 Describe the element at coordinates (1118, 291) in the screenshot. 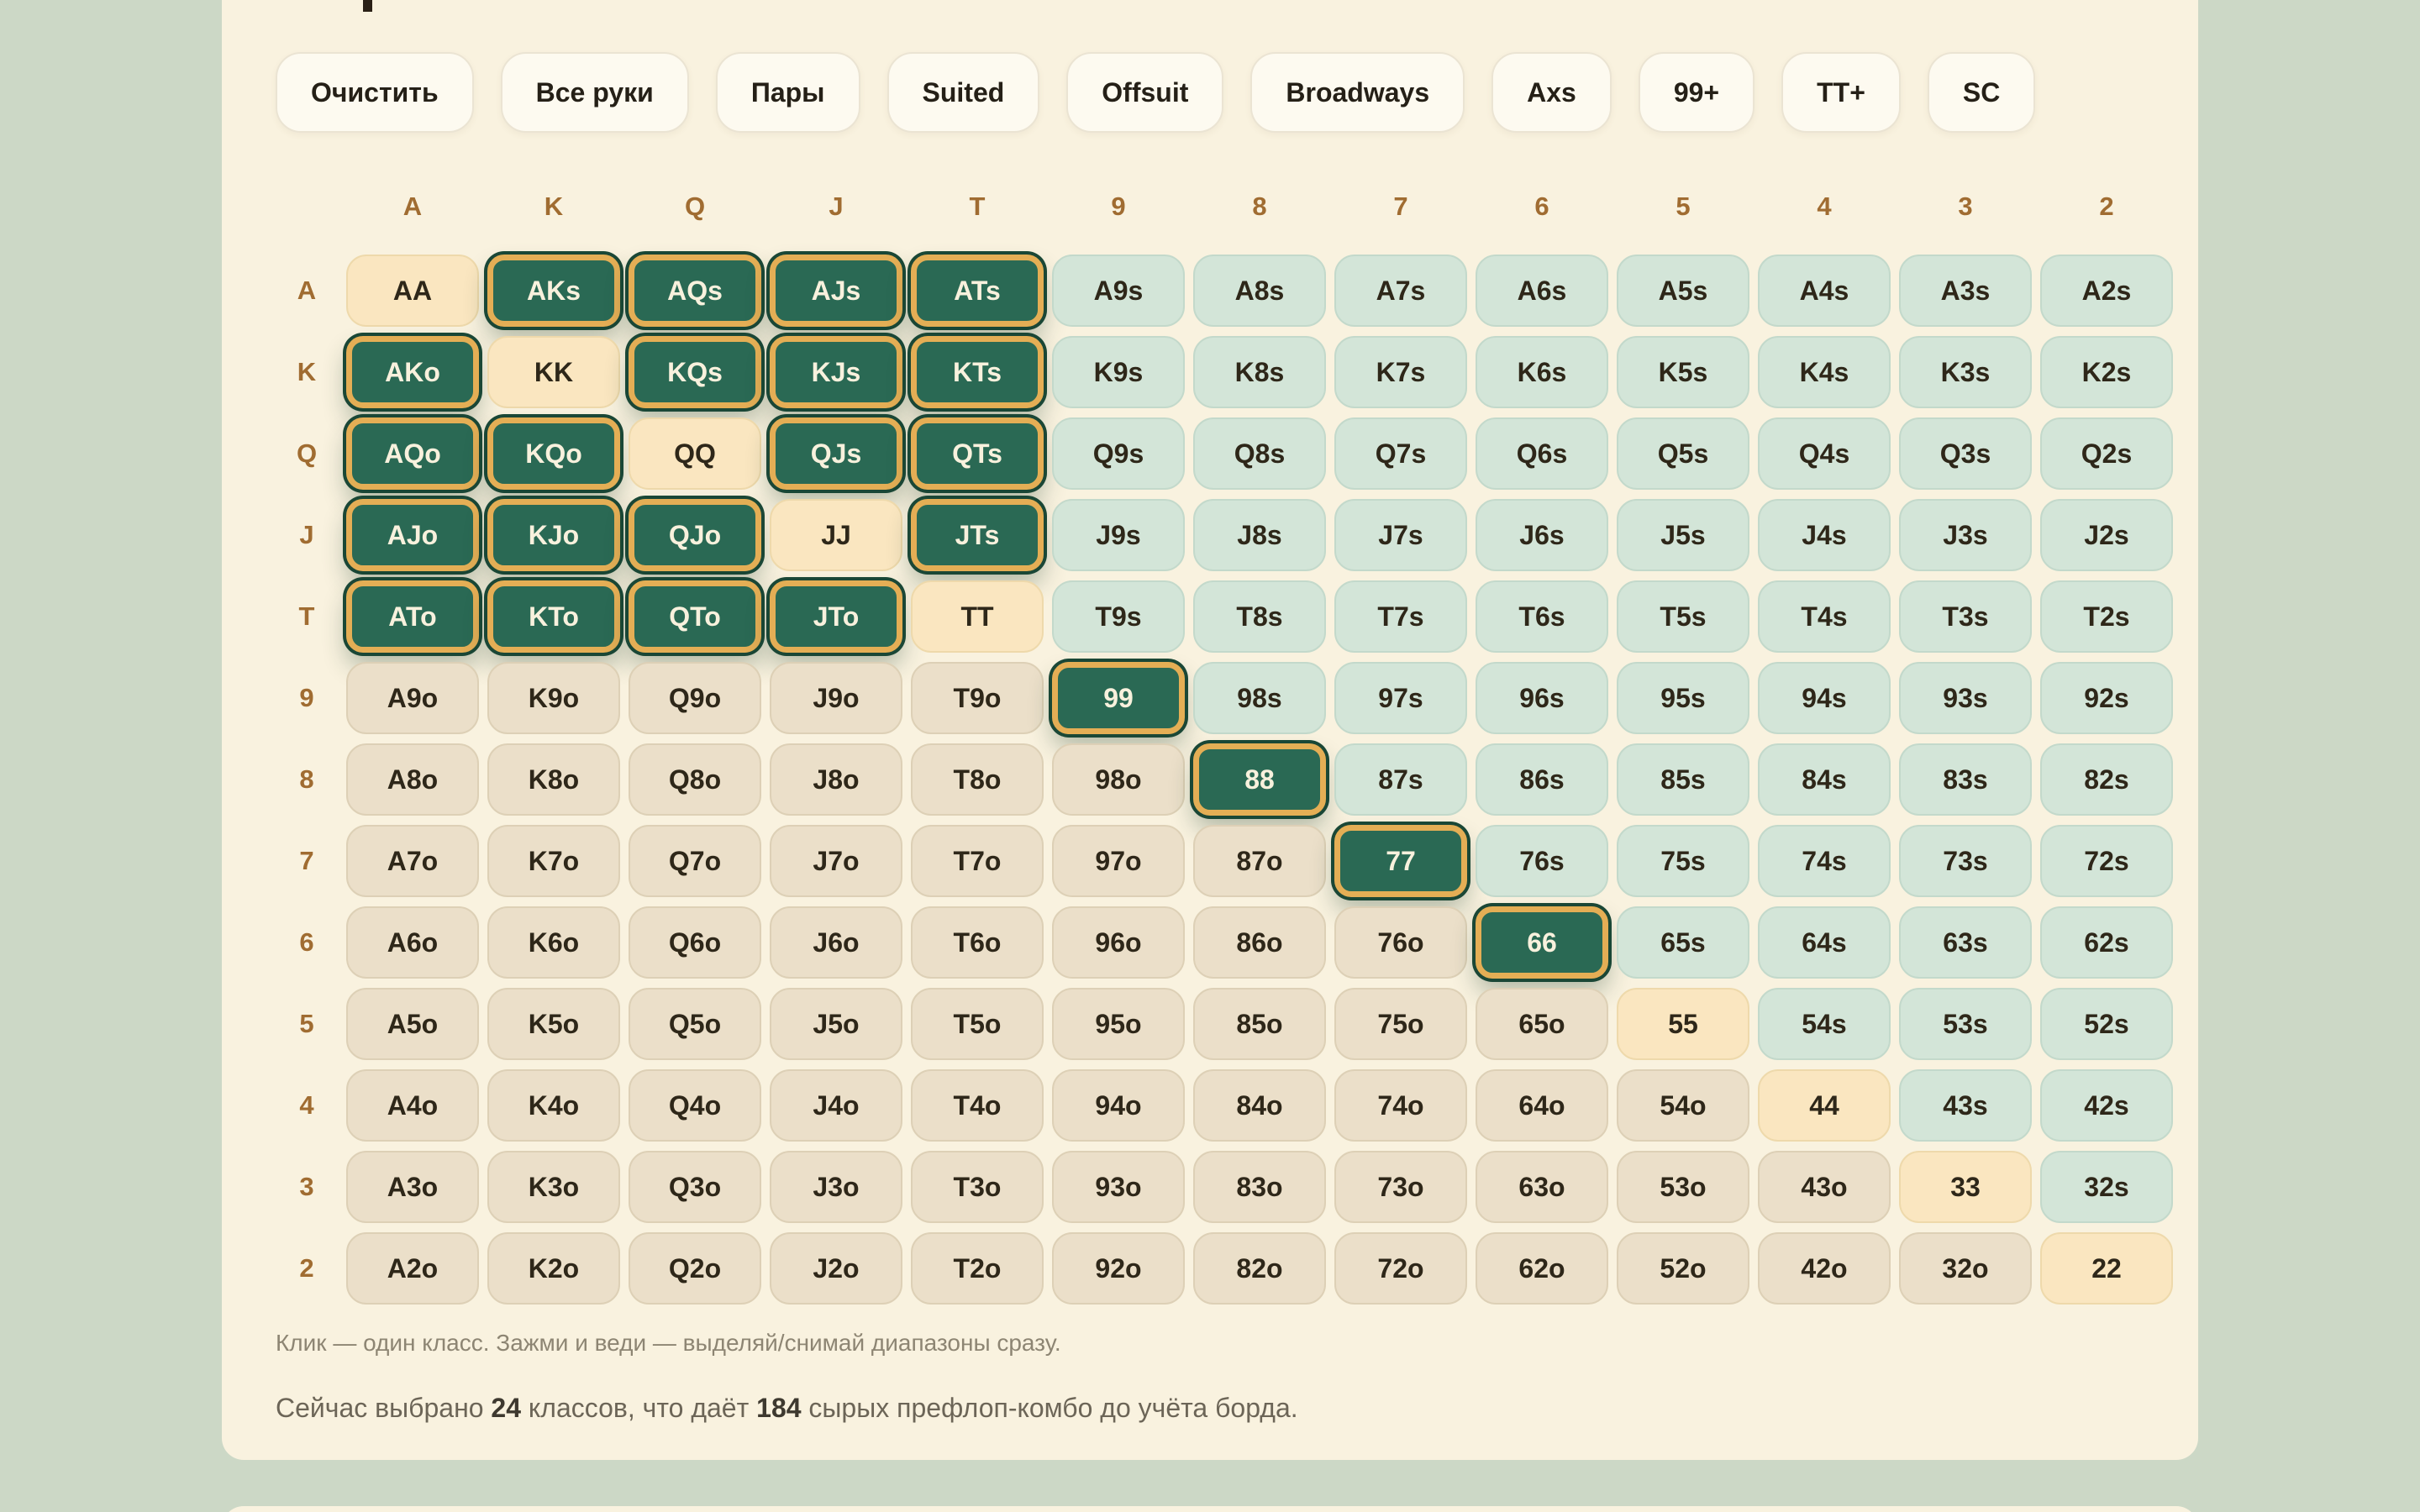

I see `hand-cell-A9s: A9s` at that location.